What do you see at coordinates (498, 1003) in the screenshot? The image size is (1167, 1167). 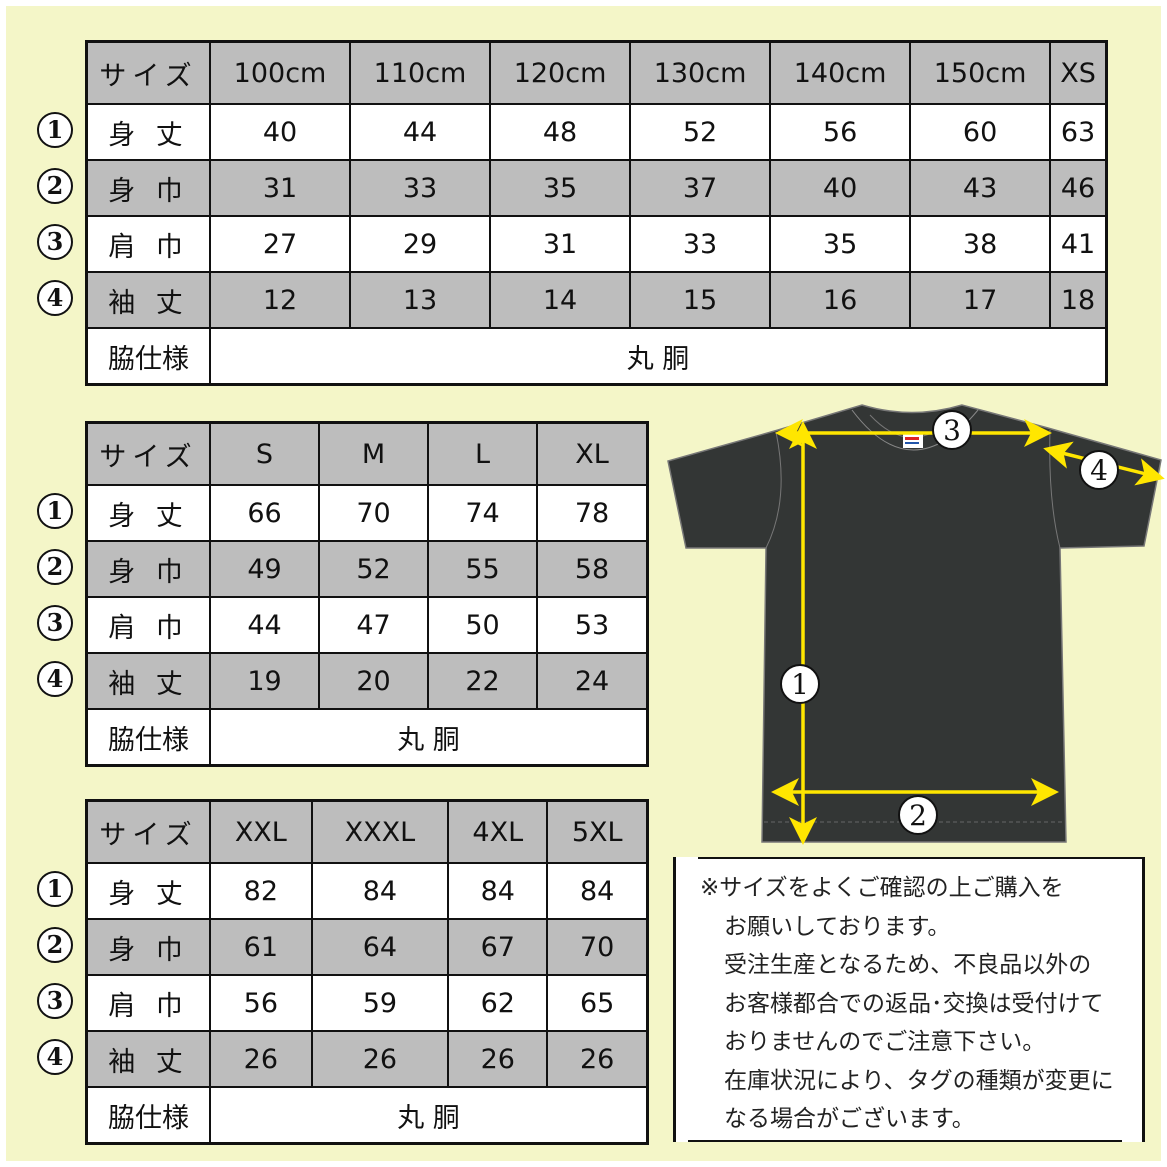 I see `measurement-cell: 62` at bounding box center [498, 1003].